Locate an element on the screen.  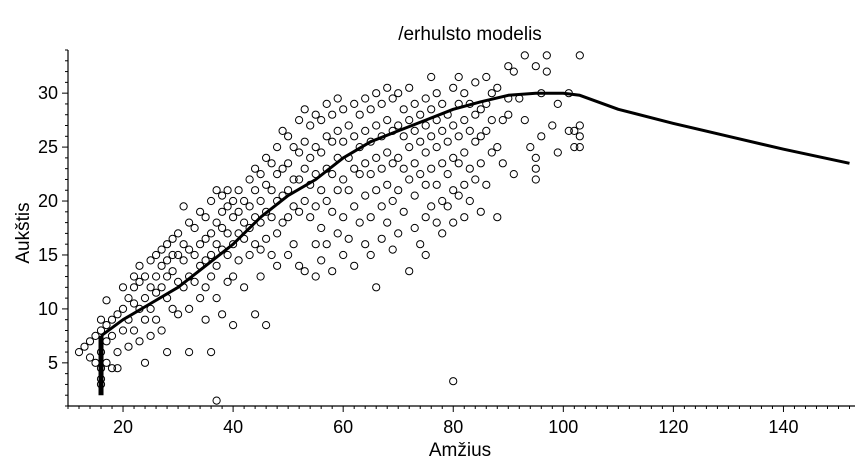
x-tick-label: 100 is located at coordinates (563, 427).